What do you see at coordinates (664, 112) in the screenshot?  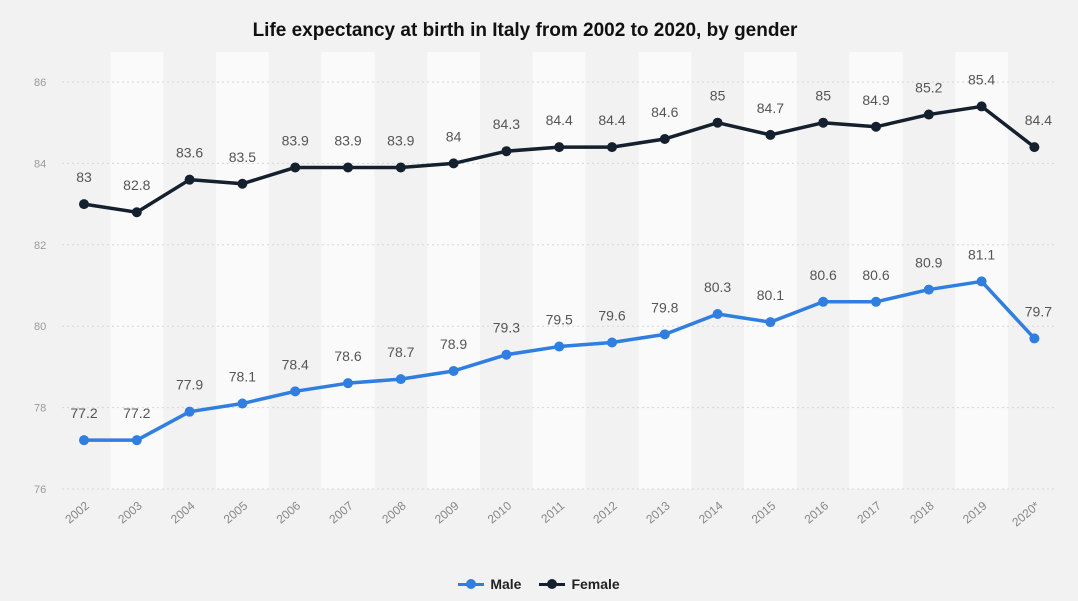 I see `data-label-female-2013: 84.6` at bounding box center [664, 112].